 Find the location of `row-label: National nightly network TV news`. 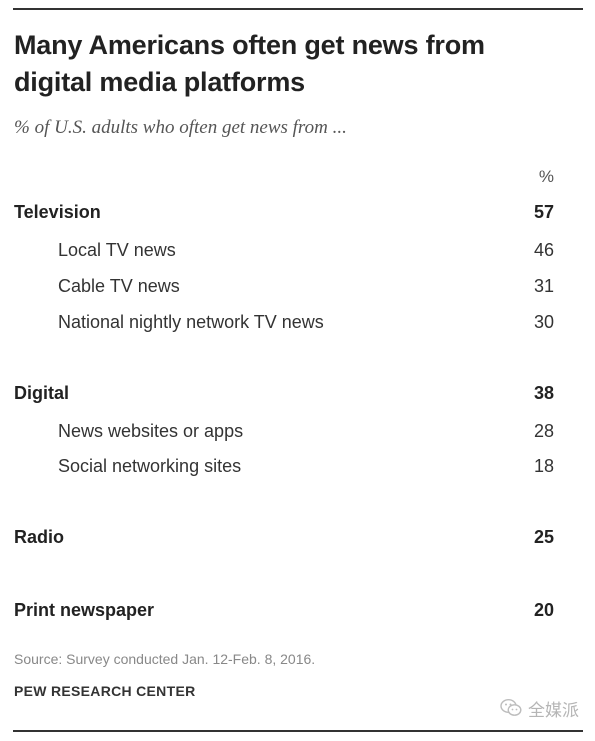

row-label: National nightly network TV news is located at coordinates (191, 322).